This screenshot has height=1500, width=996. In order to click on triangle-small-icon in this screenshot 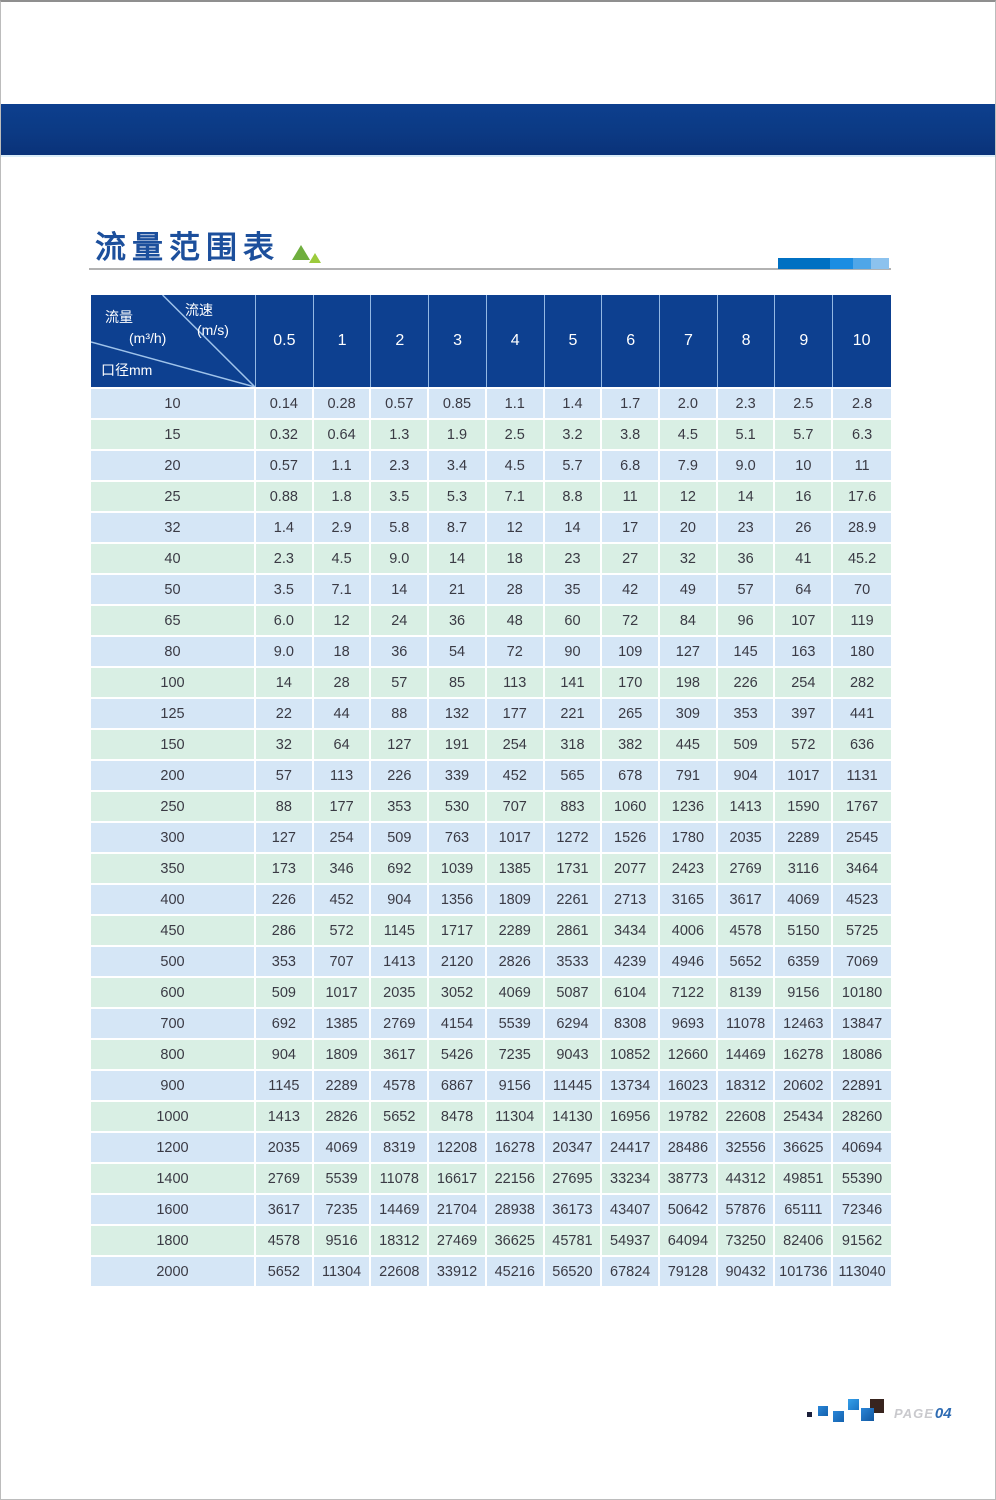, I will do `click(315, 258)`.